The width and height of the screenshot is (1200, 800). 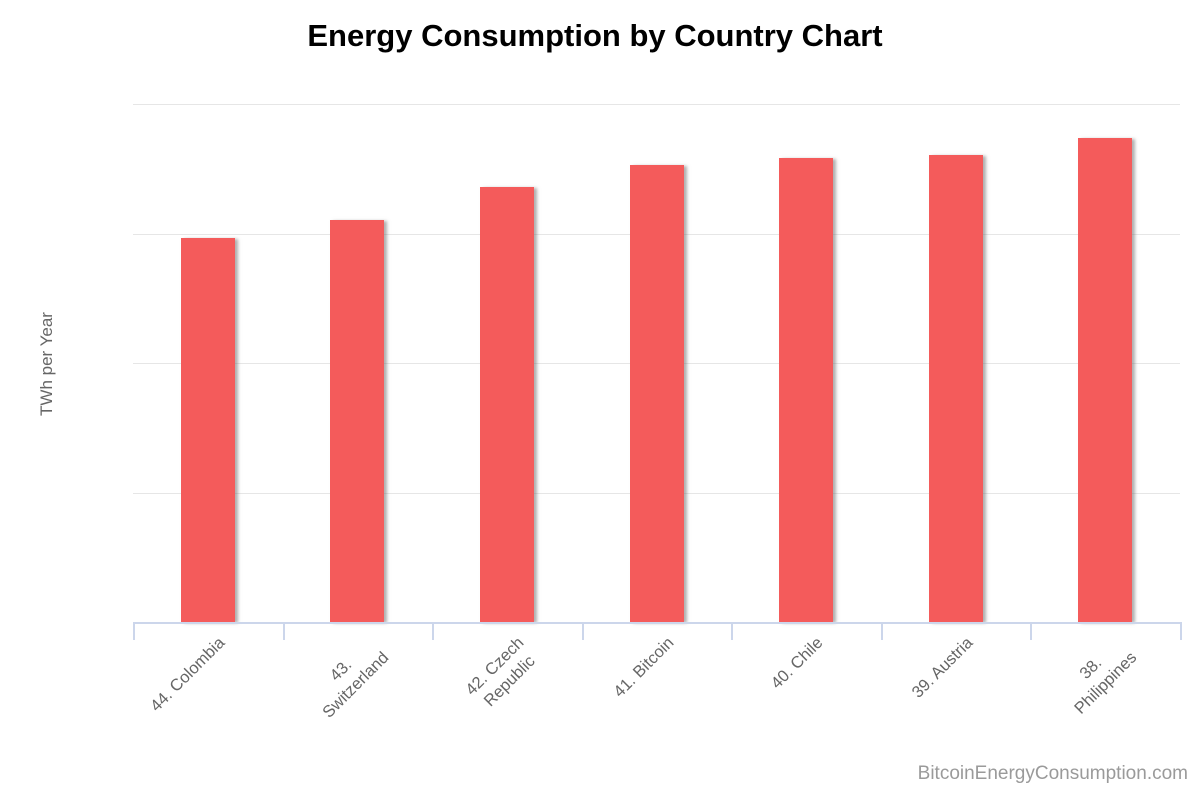 What do you see at coordinates (644, 667) in the screenshot?
I see `x-axis-category-label: 41. Bitcoin` at bounding box center [644, 667].